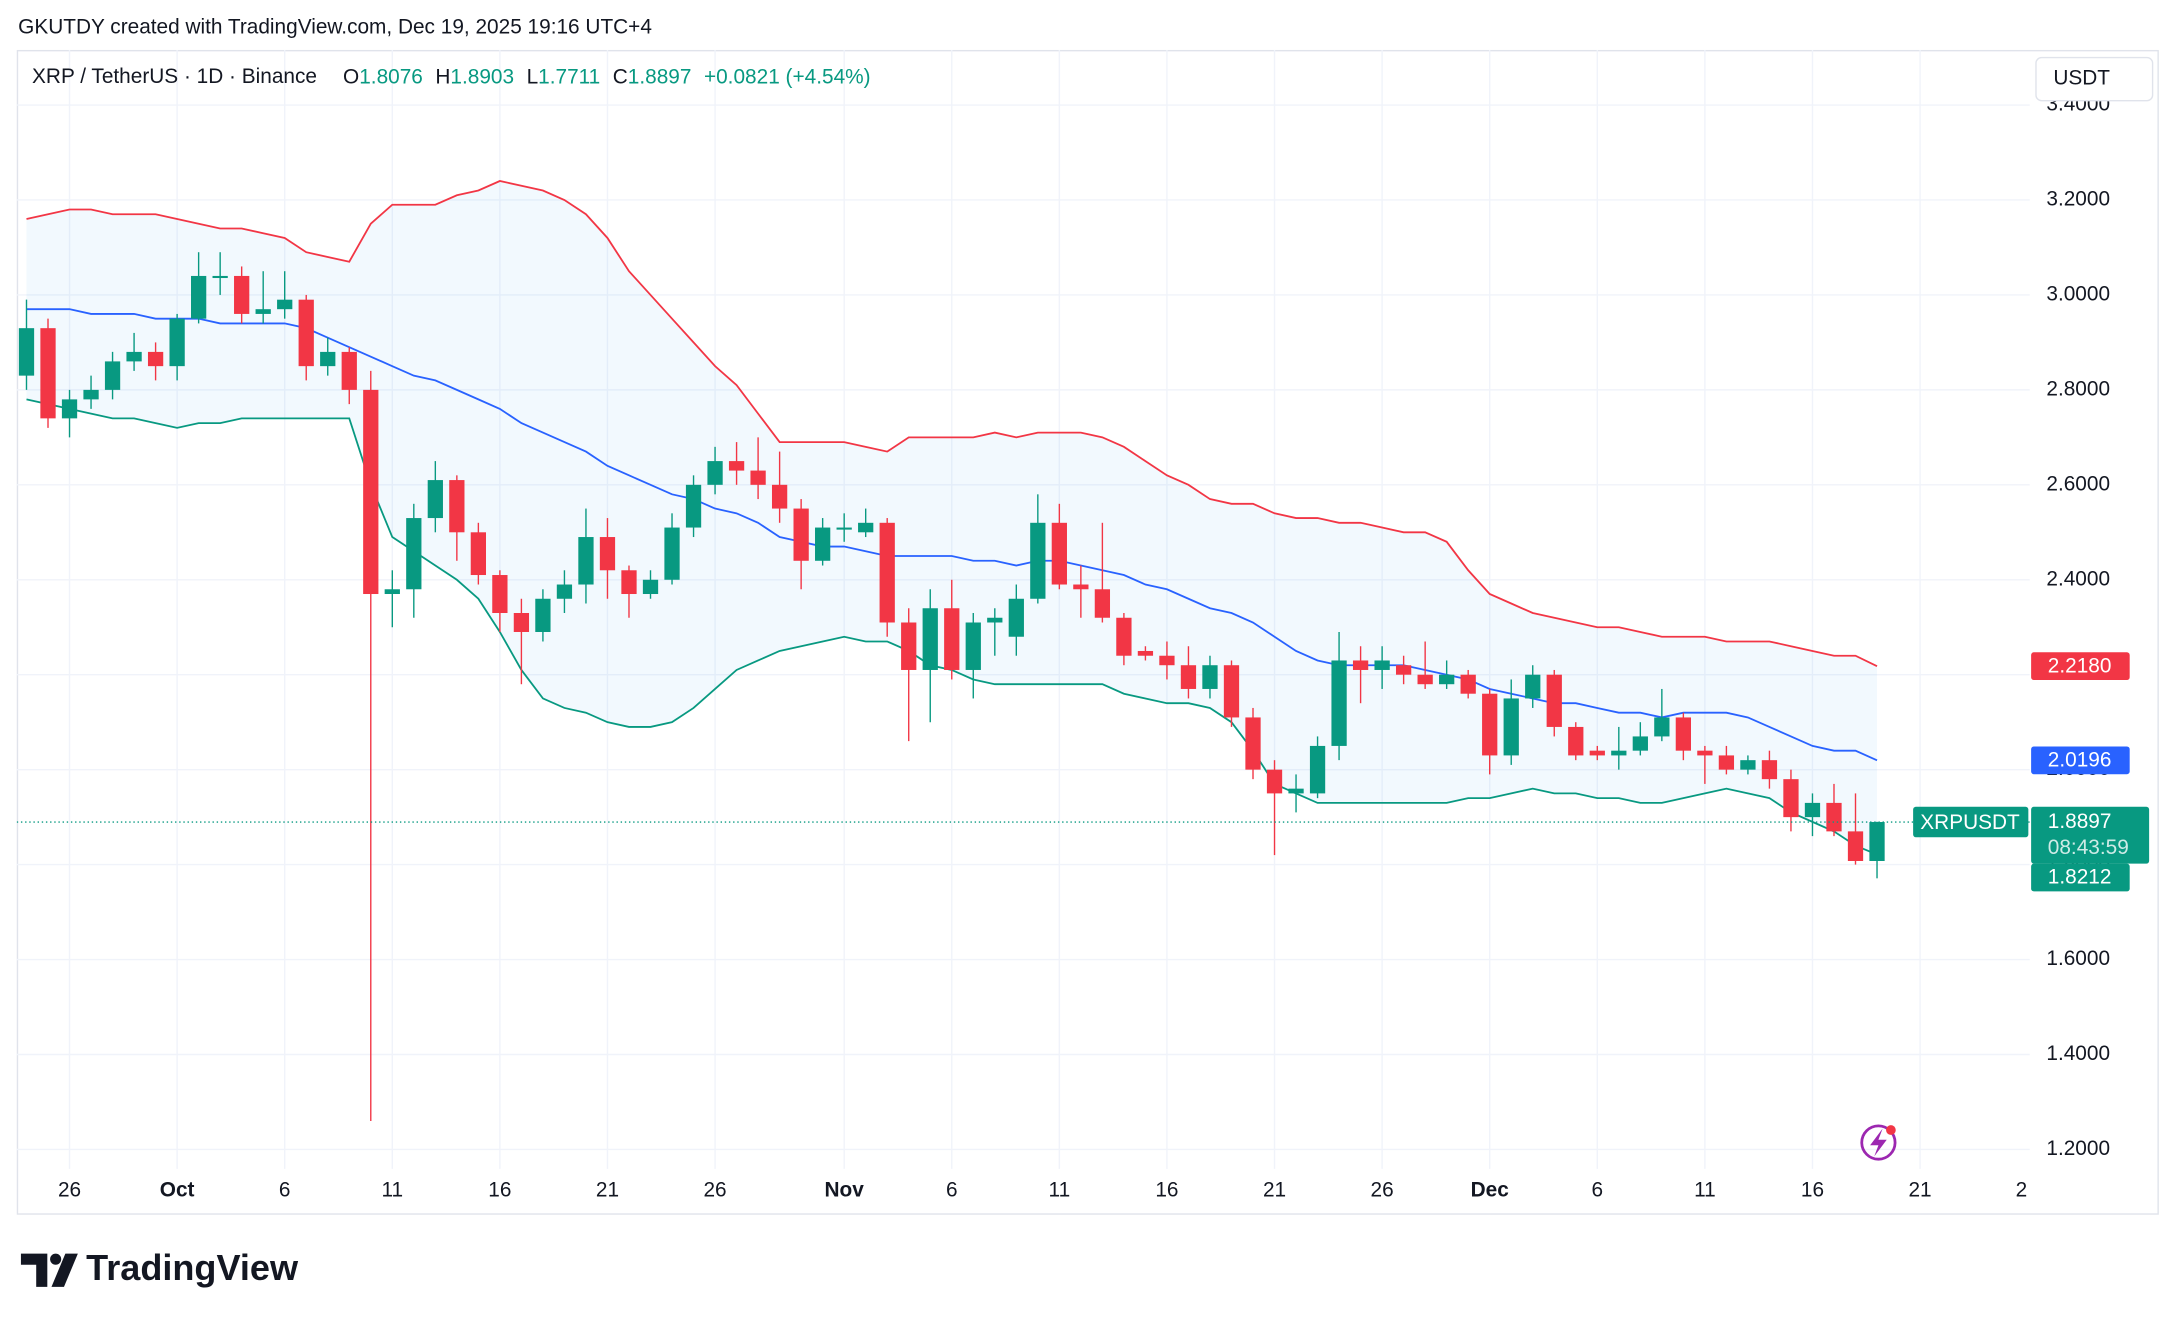 The image size is (2177, 1323). I want to click on ohlc-value: 1.7711, so click(569, 76).